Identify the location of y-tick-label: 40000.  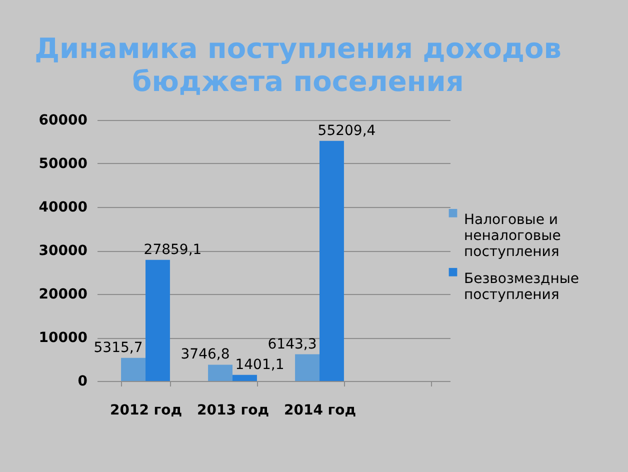
(63, 208).